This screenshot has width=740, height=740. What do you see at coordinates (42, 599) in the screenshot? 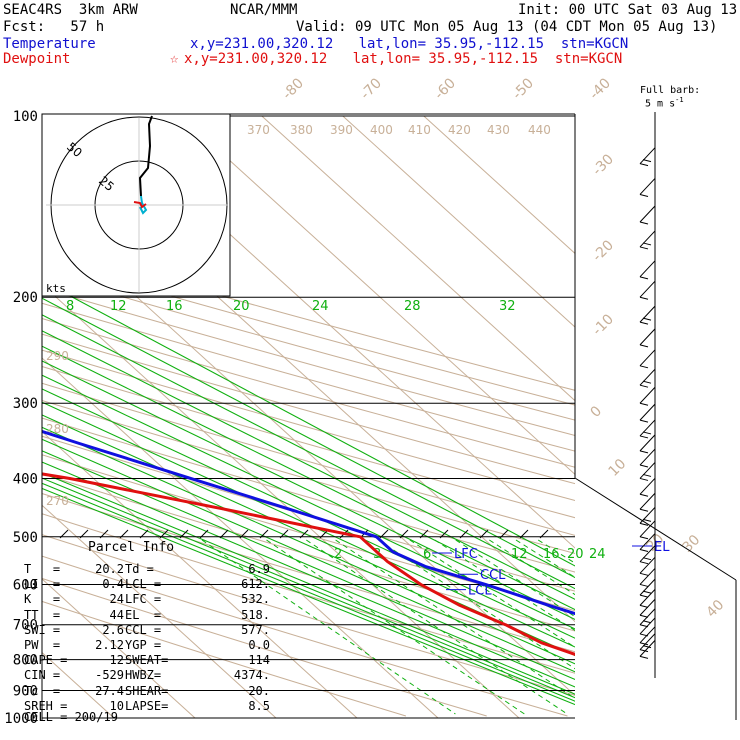
I see `parcel-info-cell: K =` at bounding box center [42, 599].